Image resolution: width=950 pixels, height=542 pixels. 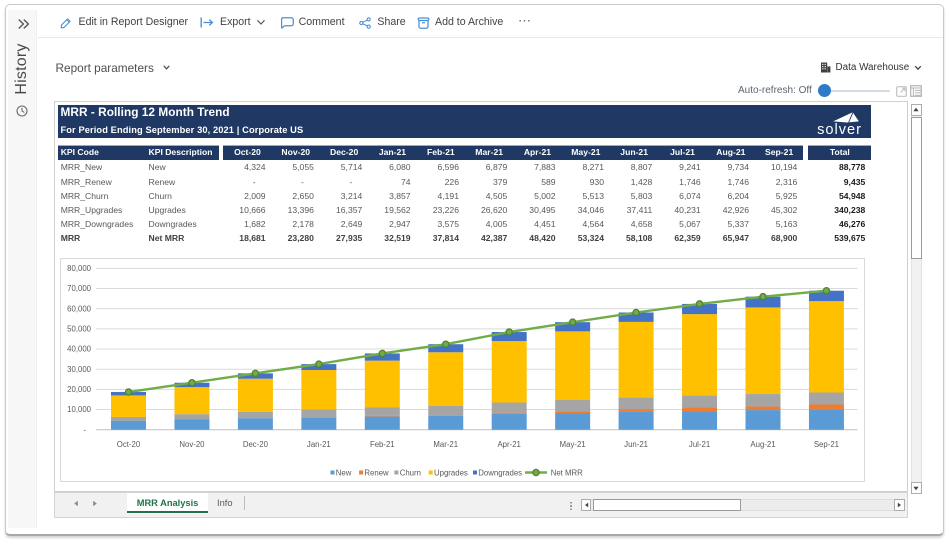 What do you see at coordinates (79, 328) in the screenshot?
I see `svg-text: 50,000` at bounding box center [79, 328].